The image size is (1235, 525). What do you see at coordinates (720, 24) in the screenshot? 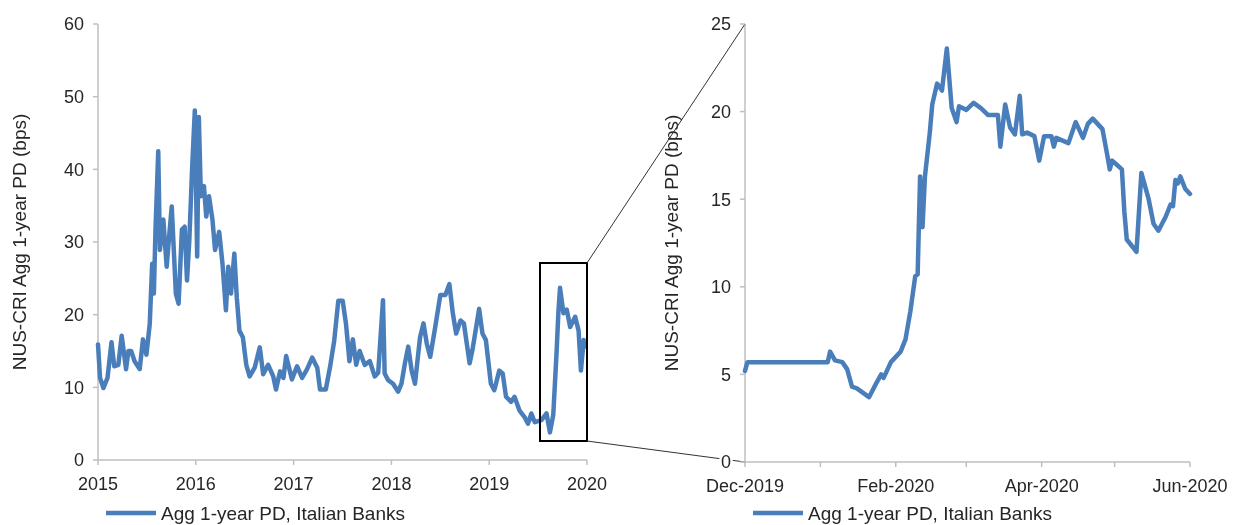
I see `y-tick-label: 25` at bounding box center [720, 24].